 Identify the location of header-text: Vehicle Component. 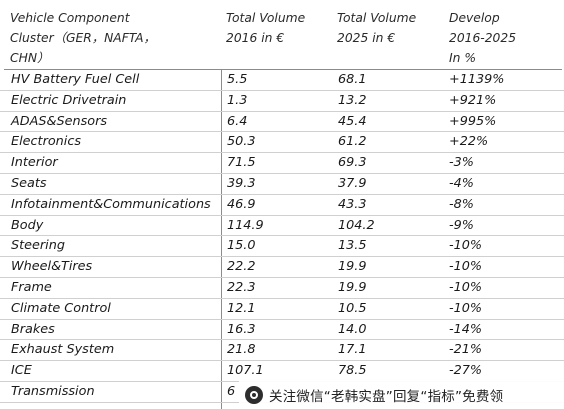
(70, 18).